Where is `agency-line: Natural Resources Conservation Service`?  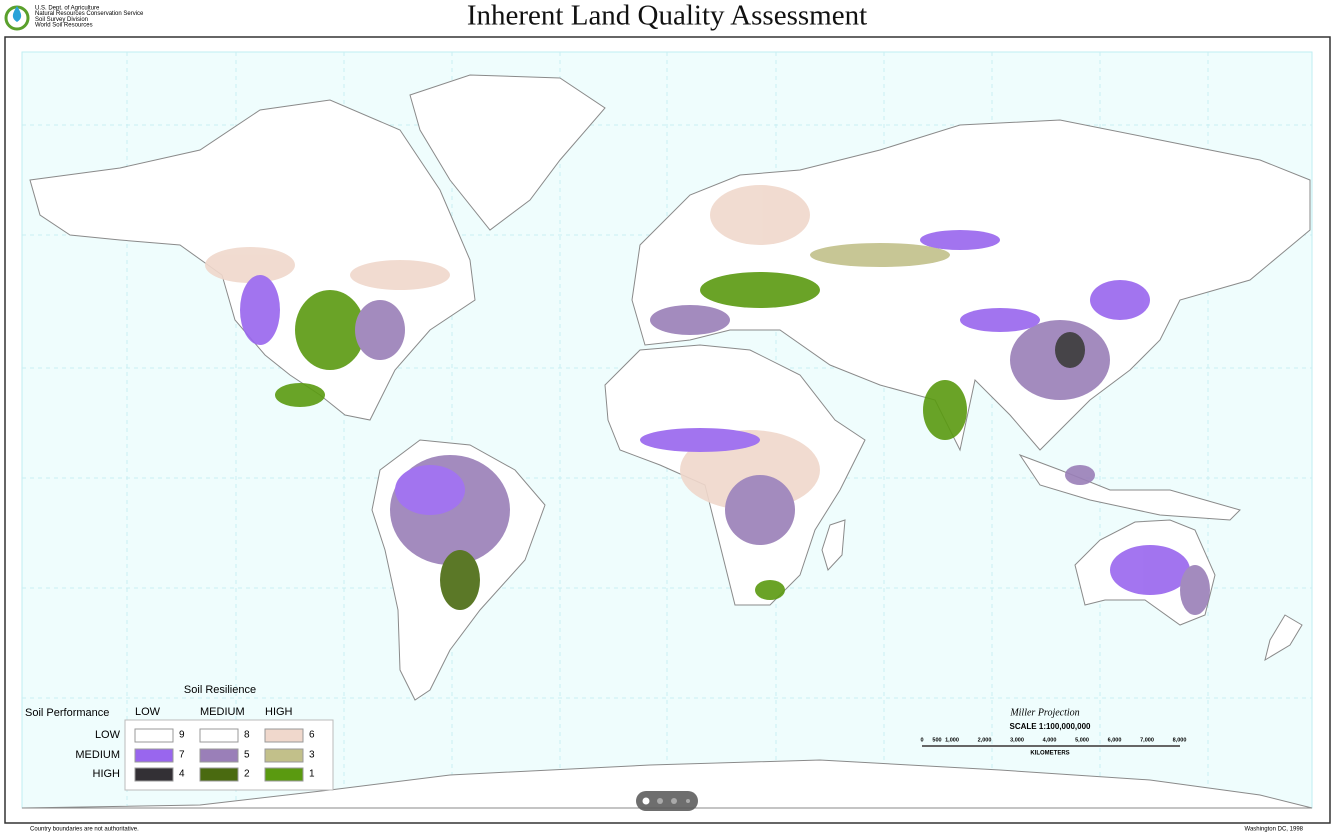
agency-line: Natural Resources Conservation Service is located at coordinates (89, 14).